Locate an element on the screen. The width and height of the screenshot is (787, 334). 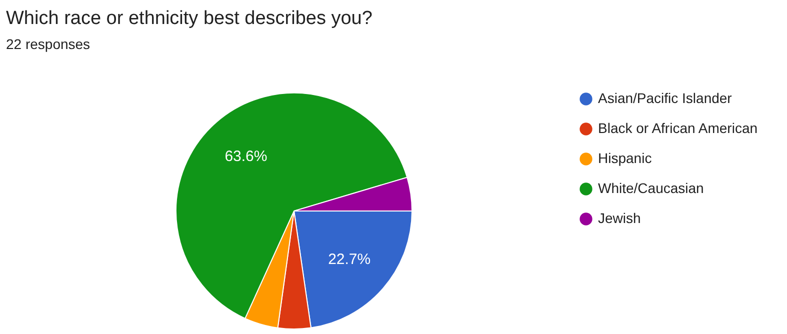
legend-label: White/Caucasian is located at coordinates (651, 188).